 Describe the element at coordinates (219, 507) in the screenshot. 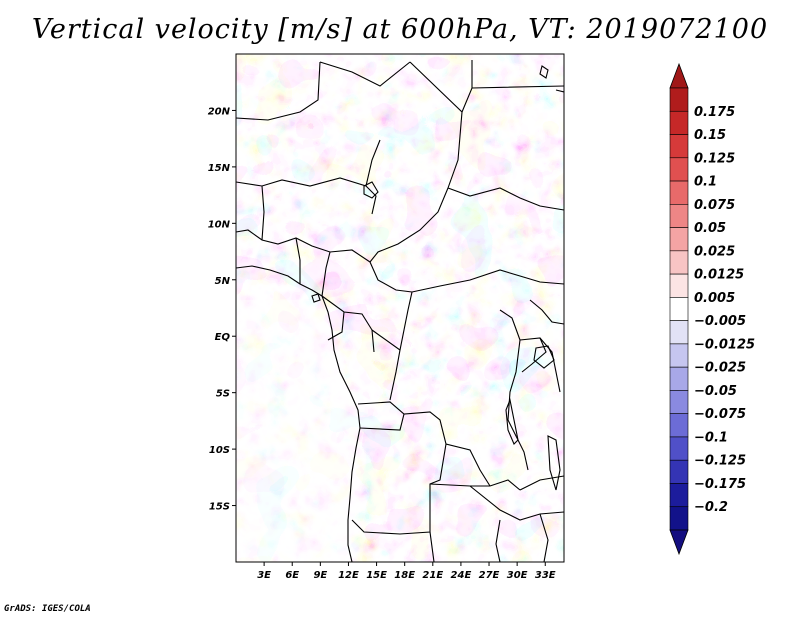

I see `lat-tick-label: 15S` at that location.